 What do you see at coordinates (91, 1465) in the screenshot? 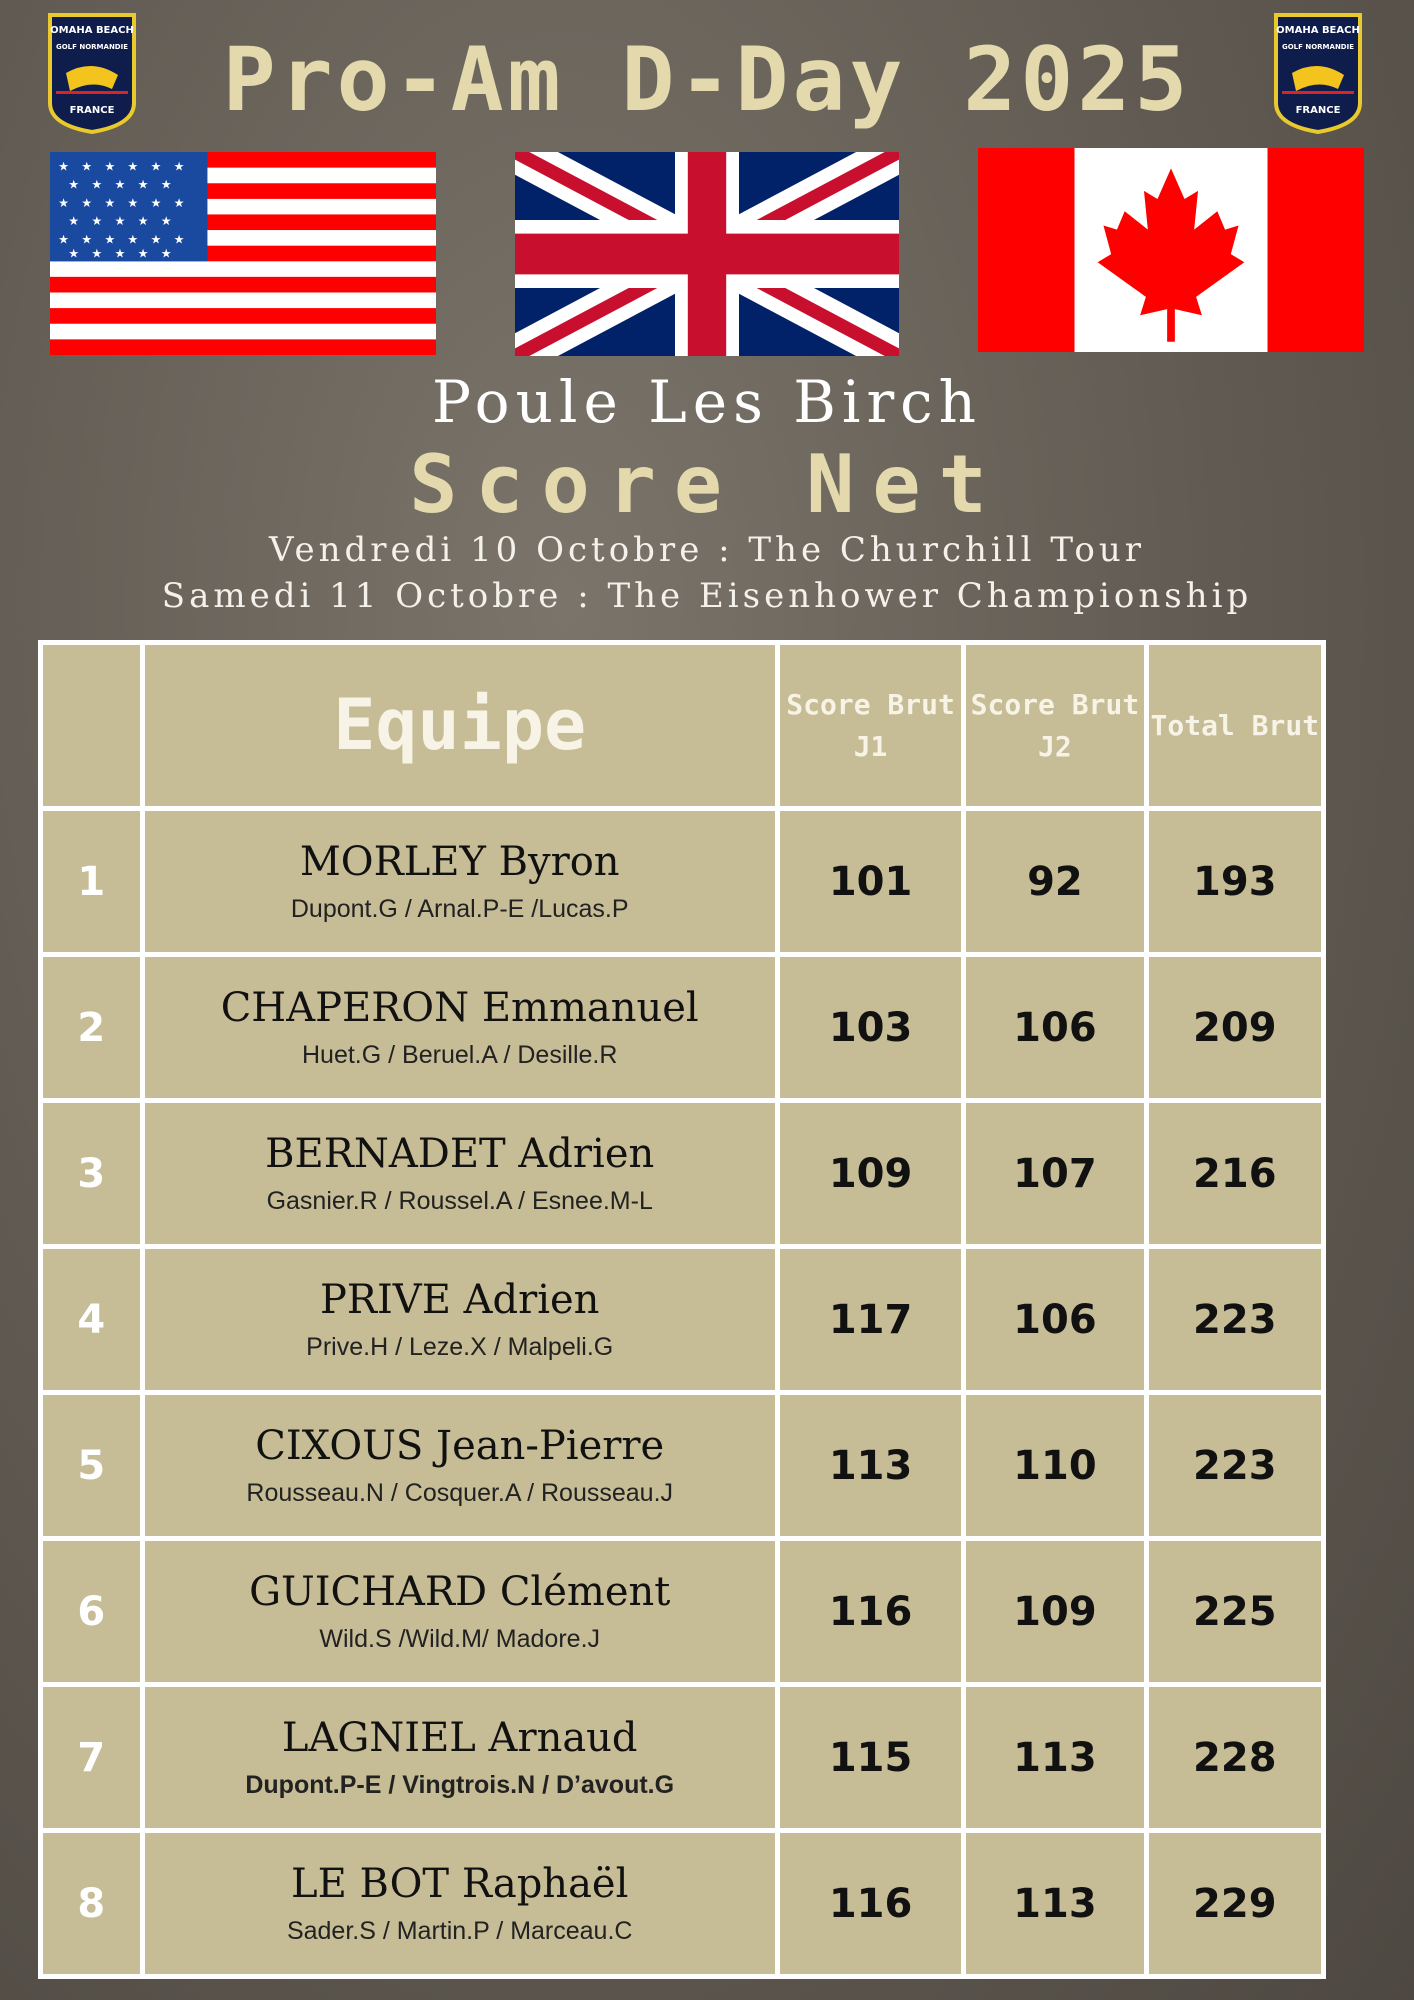
I see `rank-cell: 5` at bounding box center [91, 1465].